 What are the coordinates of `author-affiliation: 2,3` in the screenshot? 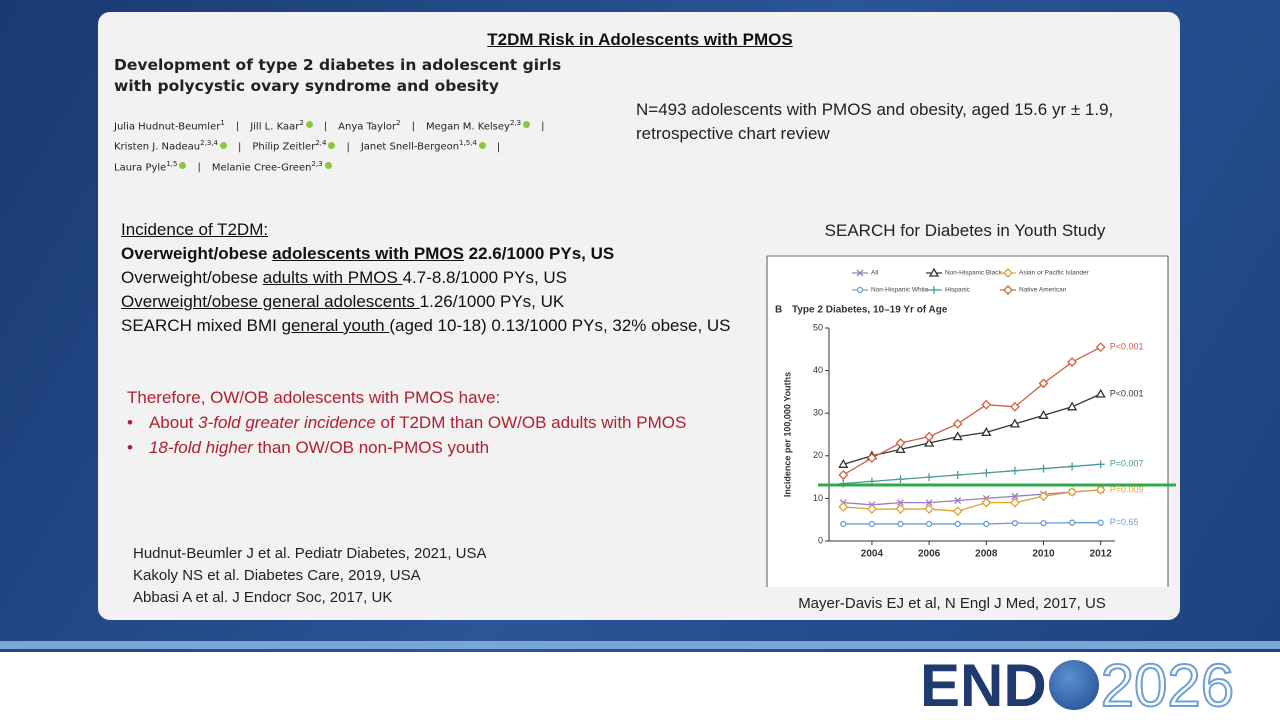 It's located at (515, 123).